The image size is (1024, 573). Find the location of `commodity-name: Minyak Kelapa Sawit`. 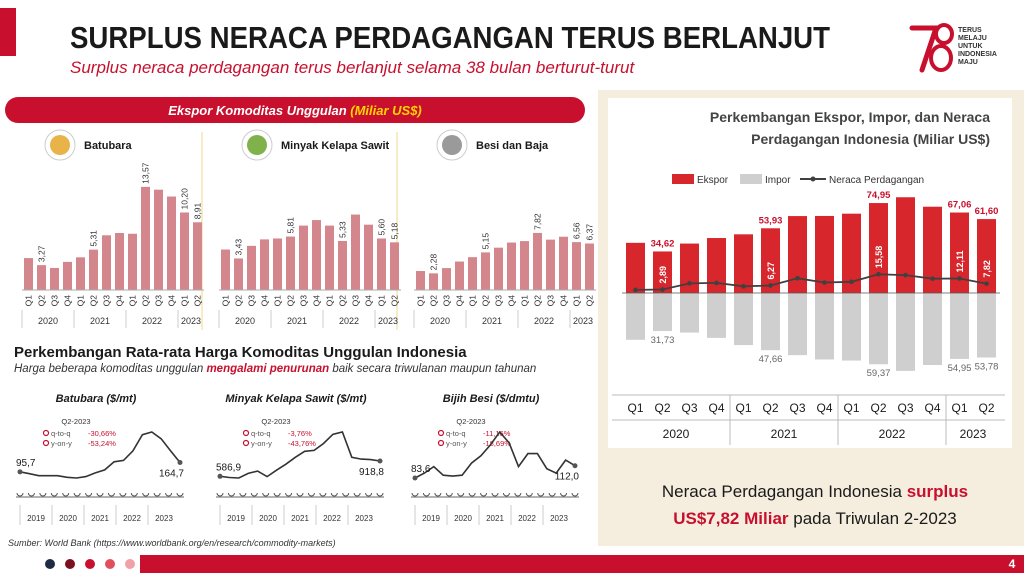

commodity-name: Minyak Kelapa Sawit is located at coordinates (335, 146).